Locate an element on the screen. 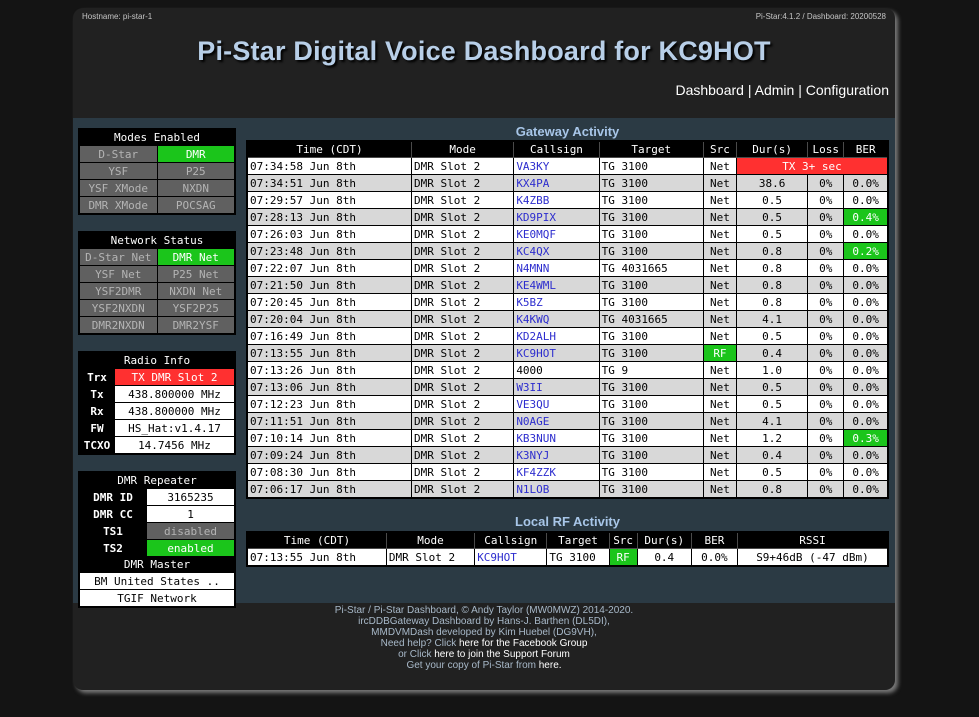 This screenshot has width=979, height=717. mode-indicator: P25 is located at coordinates (196, 171).